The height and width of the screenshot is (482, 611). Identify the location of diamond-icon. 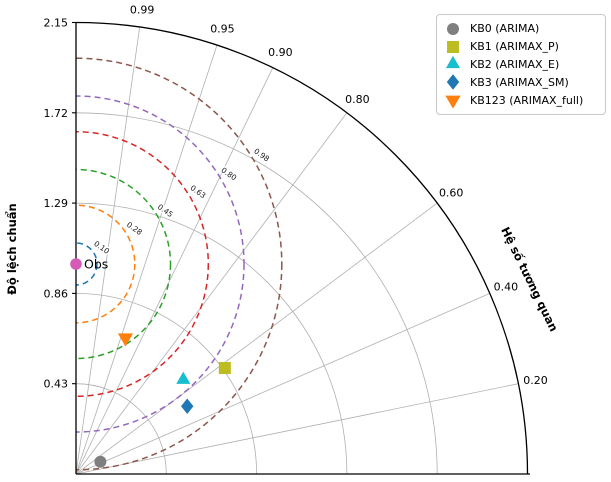
(453, 82).